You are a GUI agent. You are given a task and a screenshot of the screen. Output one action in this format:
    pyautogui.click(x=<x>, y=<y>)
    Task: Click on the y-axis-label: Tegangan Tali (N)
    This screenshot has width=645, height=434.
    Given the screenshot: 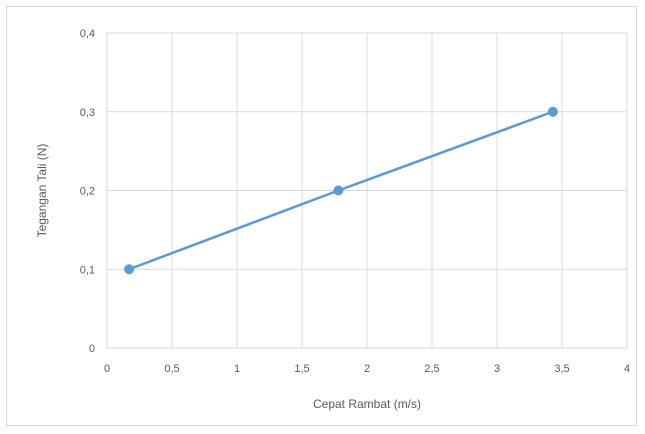 What is the action you would take?
    pyautogui.click(x=42, y=191)
    